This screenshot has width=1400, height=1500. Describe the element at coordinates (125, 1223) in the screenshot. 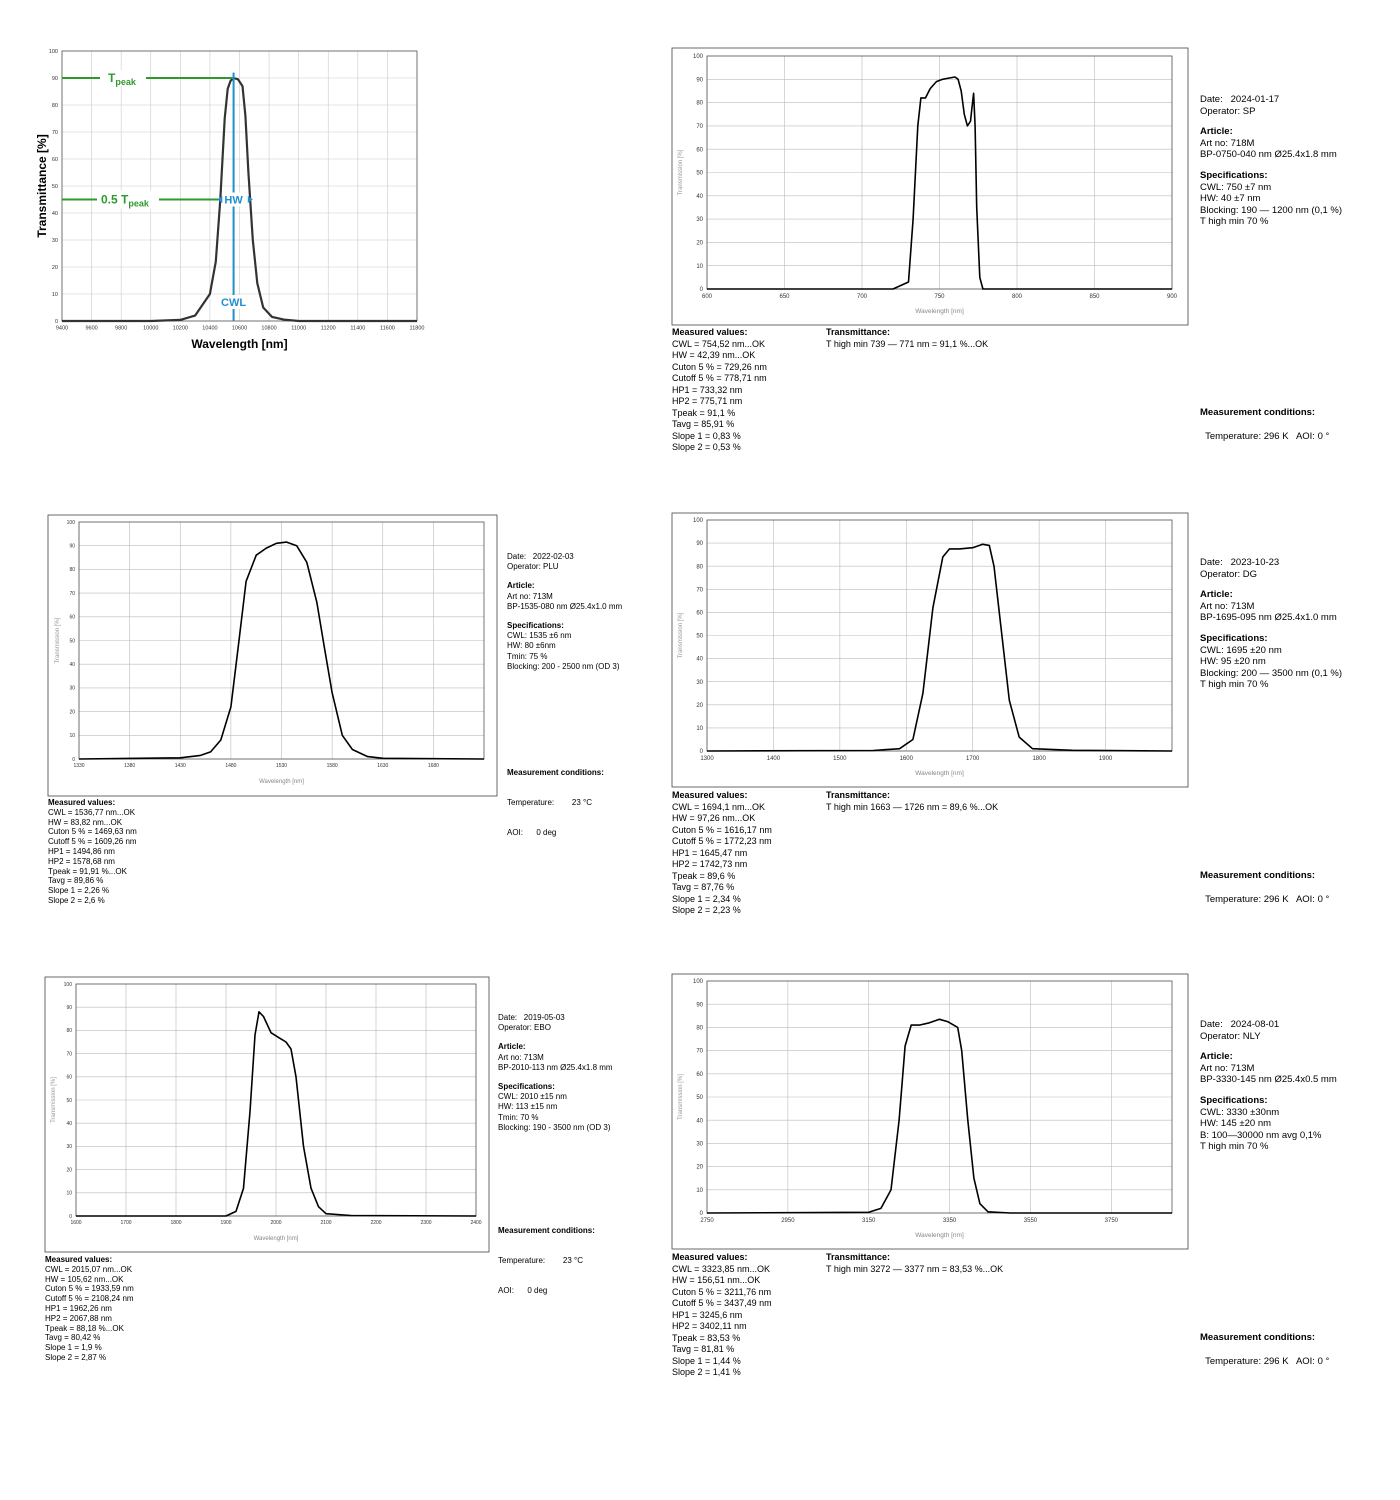

I see `x-tick-label: 1700` at that location.